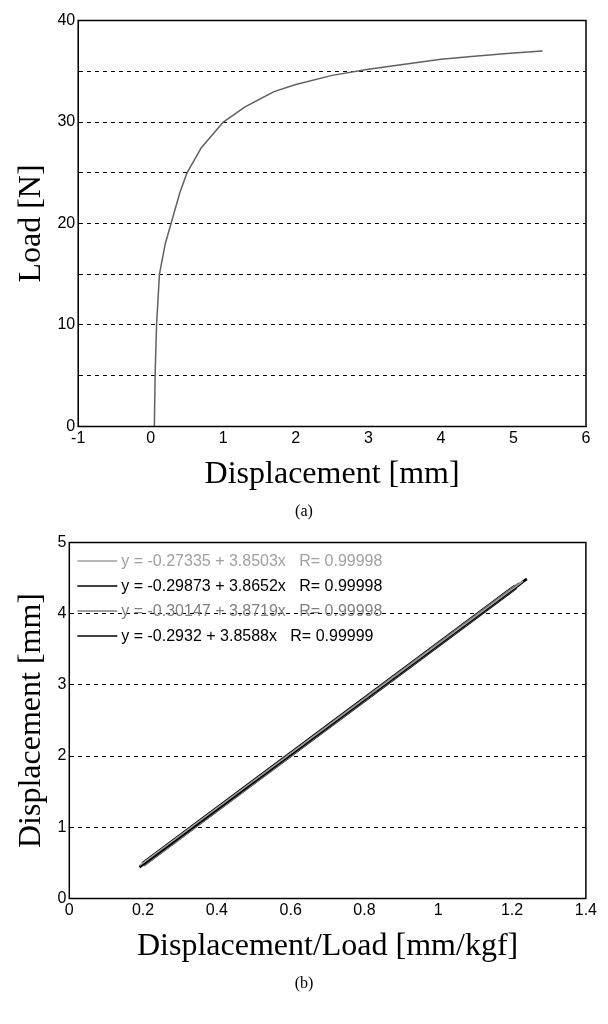 This screenshot has width=608, height=1024. I want to click on legend-label: y = -0.27335 + 3.8503x R= 0.99998, so click(252, 560).